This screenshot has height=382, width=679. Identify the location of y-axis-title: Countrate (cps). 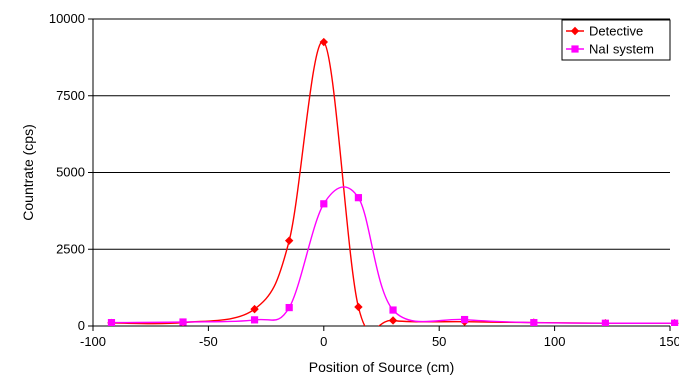
(28, 172).